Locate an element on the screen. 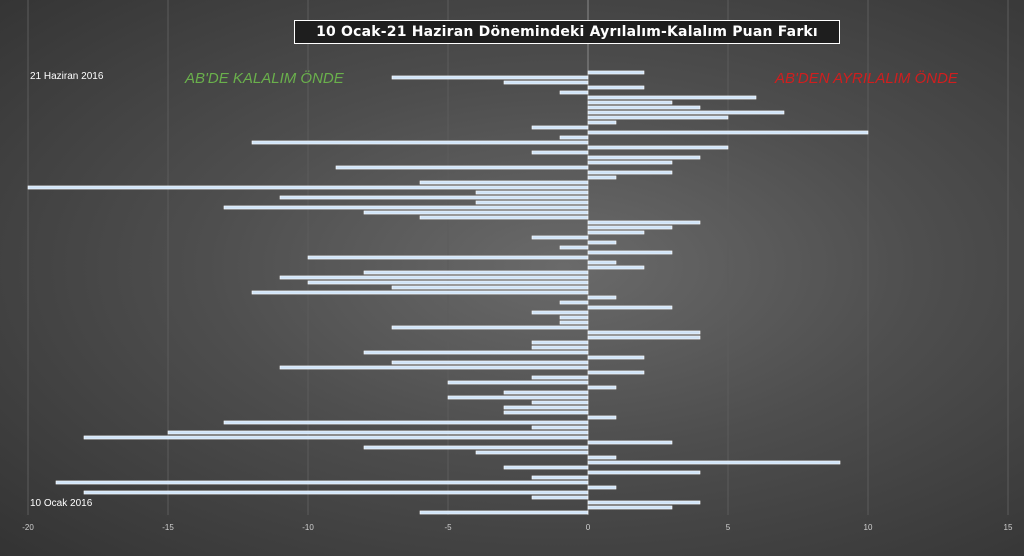 The height and width of the screenshot is (556, 1024). x-tick-label: 15 is located at coordinates (1008, 527).